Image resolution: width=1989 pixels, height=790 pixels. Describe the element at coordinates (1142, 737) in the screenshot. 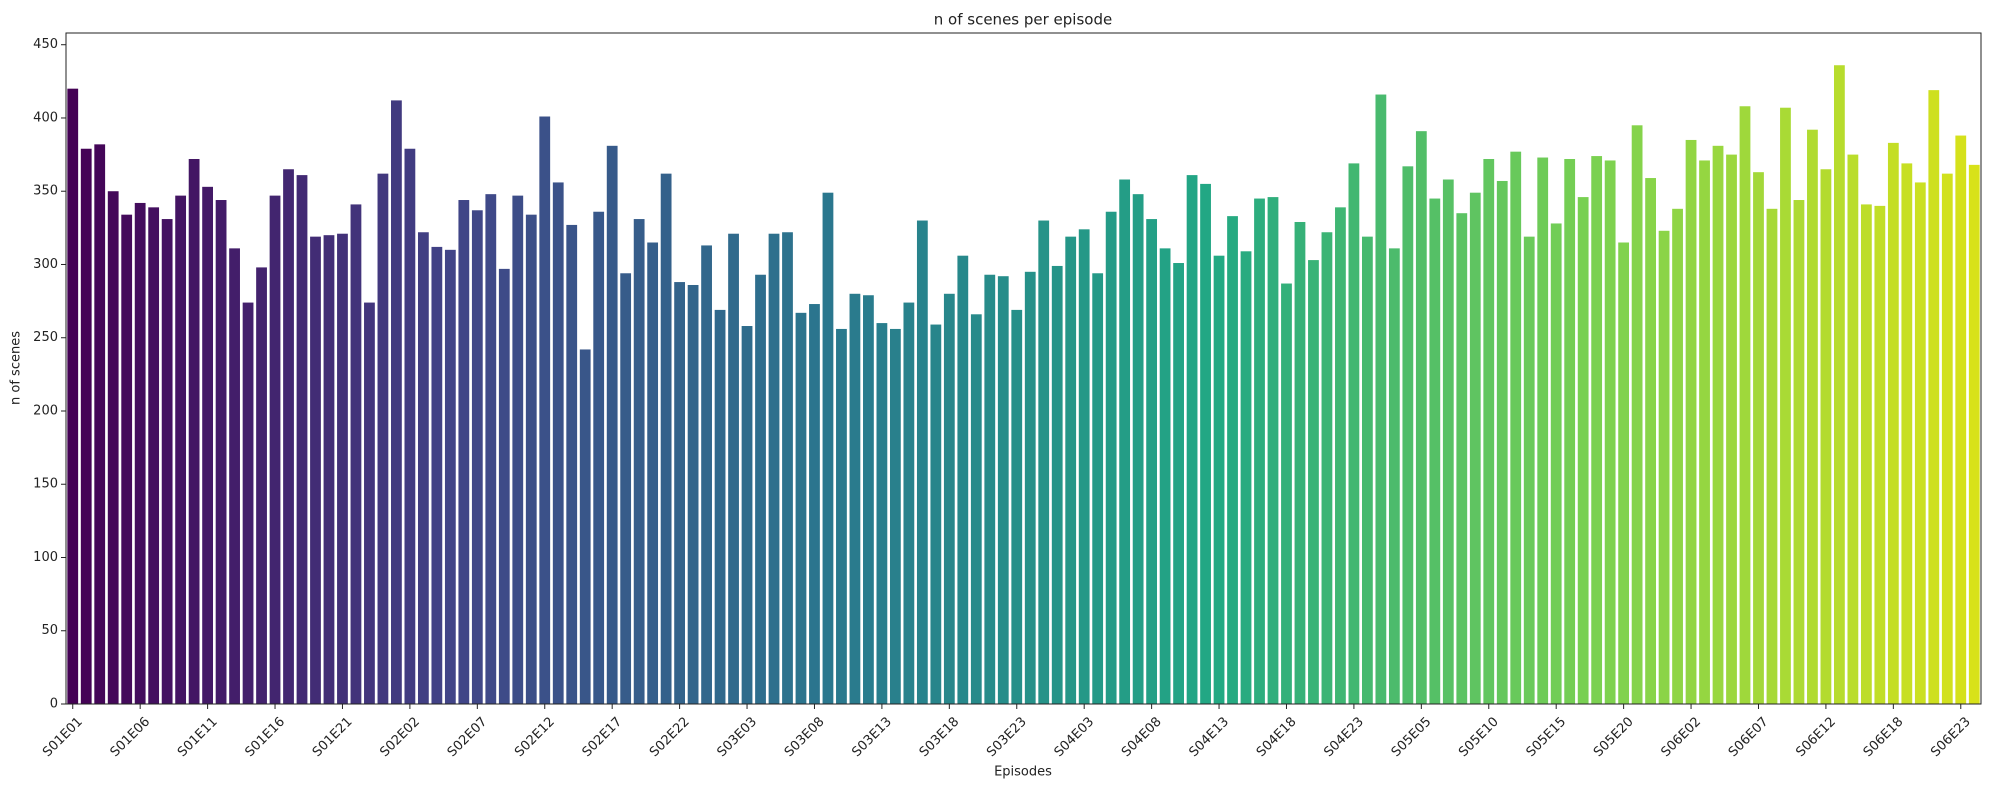

I see `x-tick-label: S04E08` at that location.